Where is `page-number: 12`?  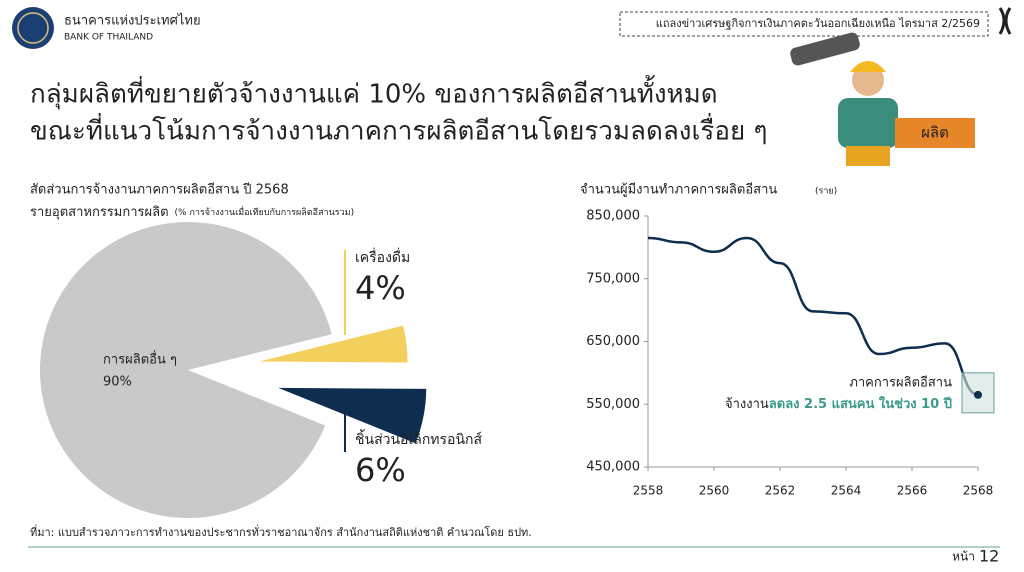
page-number: 12 is located at coordinates (989, 556).